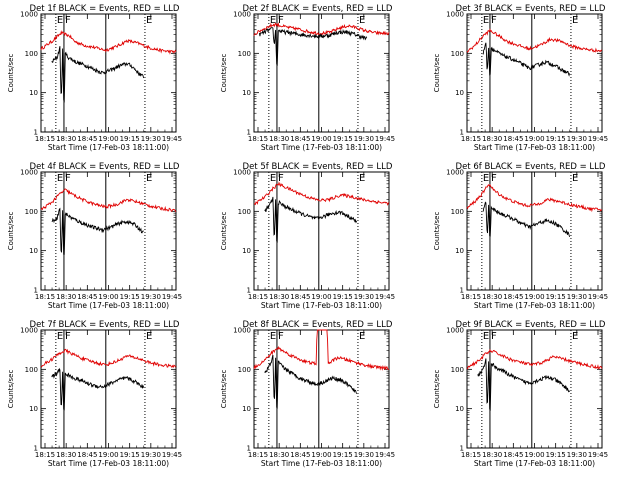  Describe the element at coordinates (531, 9) in the screenshot. I see `panel-title: Det 3f BLACK = Events, RED = LLD` at that location.